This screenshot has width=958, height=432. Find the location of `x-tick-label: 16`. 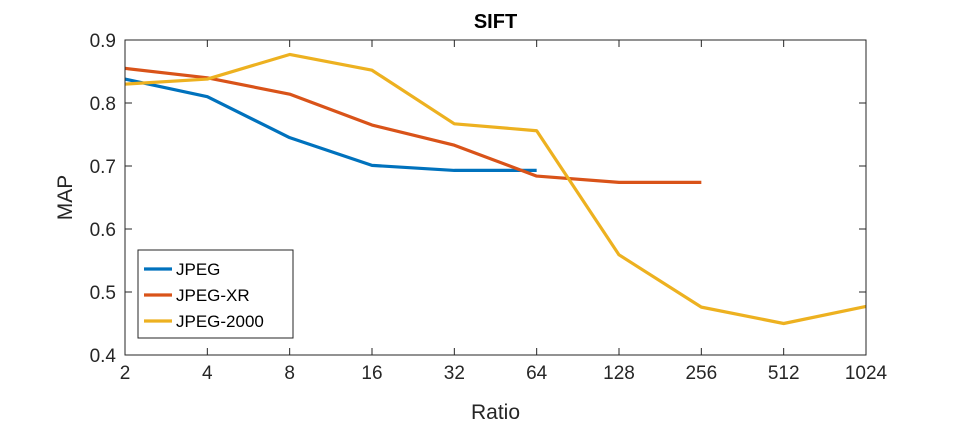

x-tick-label: 16 is located at coordinates (371, 373).